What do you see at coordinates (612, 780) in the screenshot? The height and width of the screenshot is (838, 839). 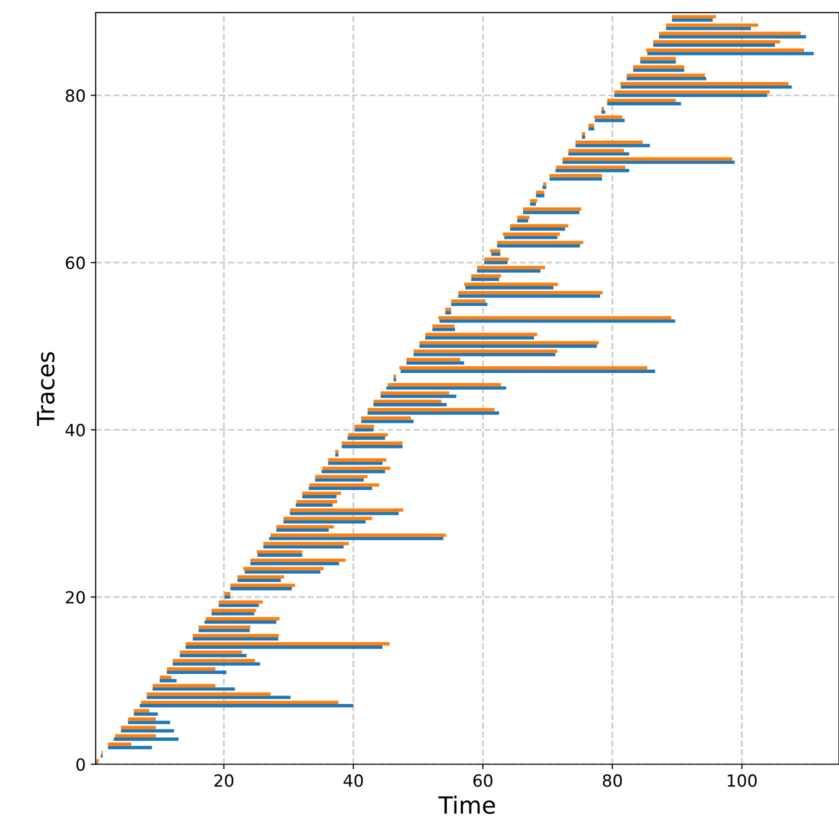 I see `x-tick-label: 80` at bounding box center [612, 780].